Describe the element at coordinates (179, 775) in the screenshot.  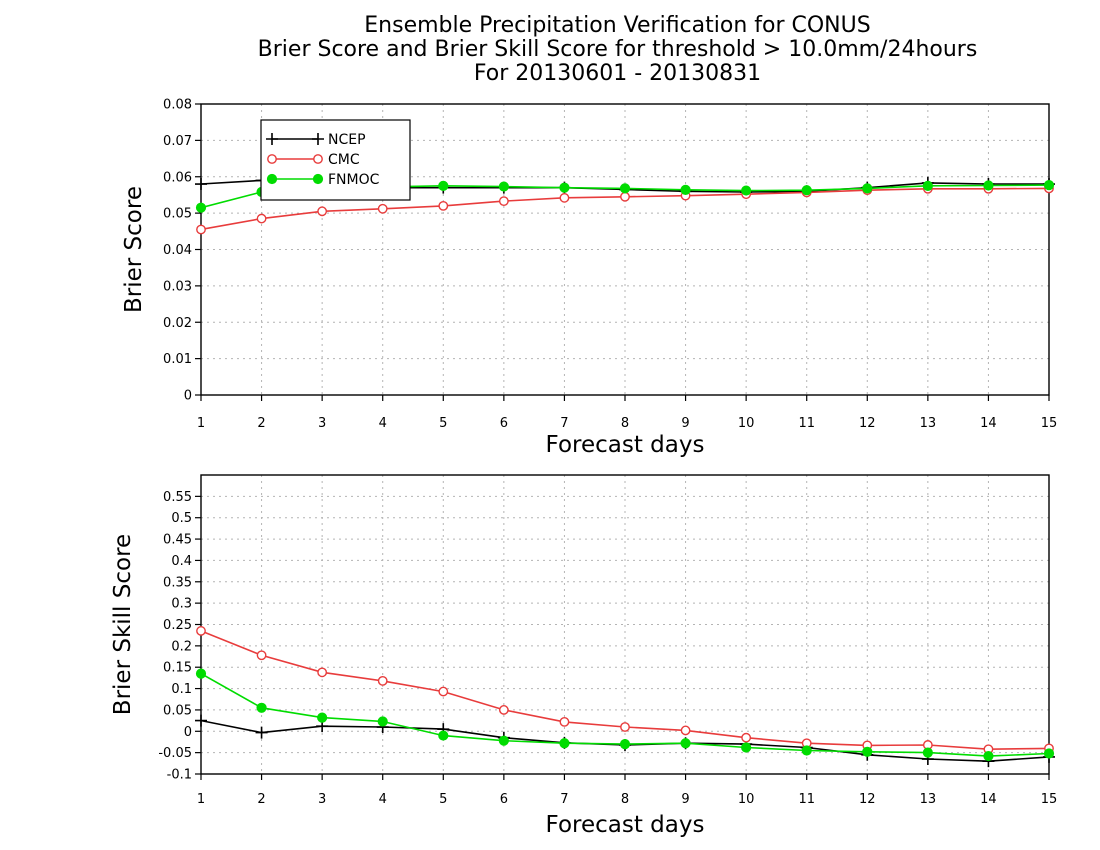
I see `y-tick-label: -0.1` at that location.